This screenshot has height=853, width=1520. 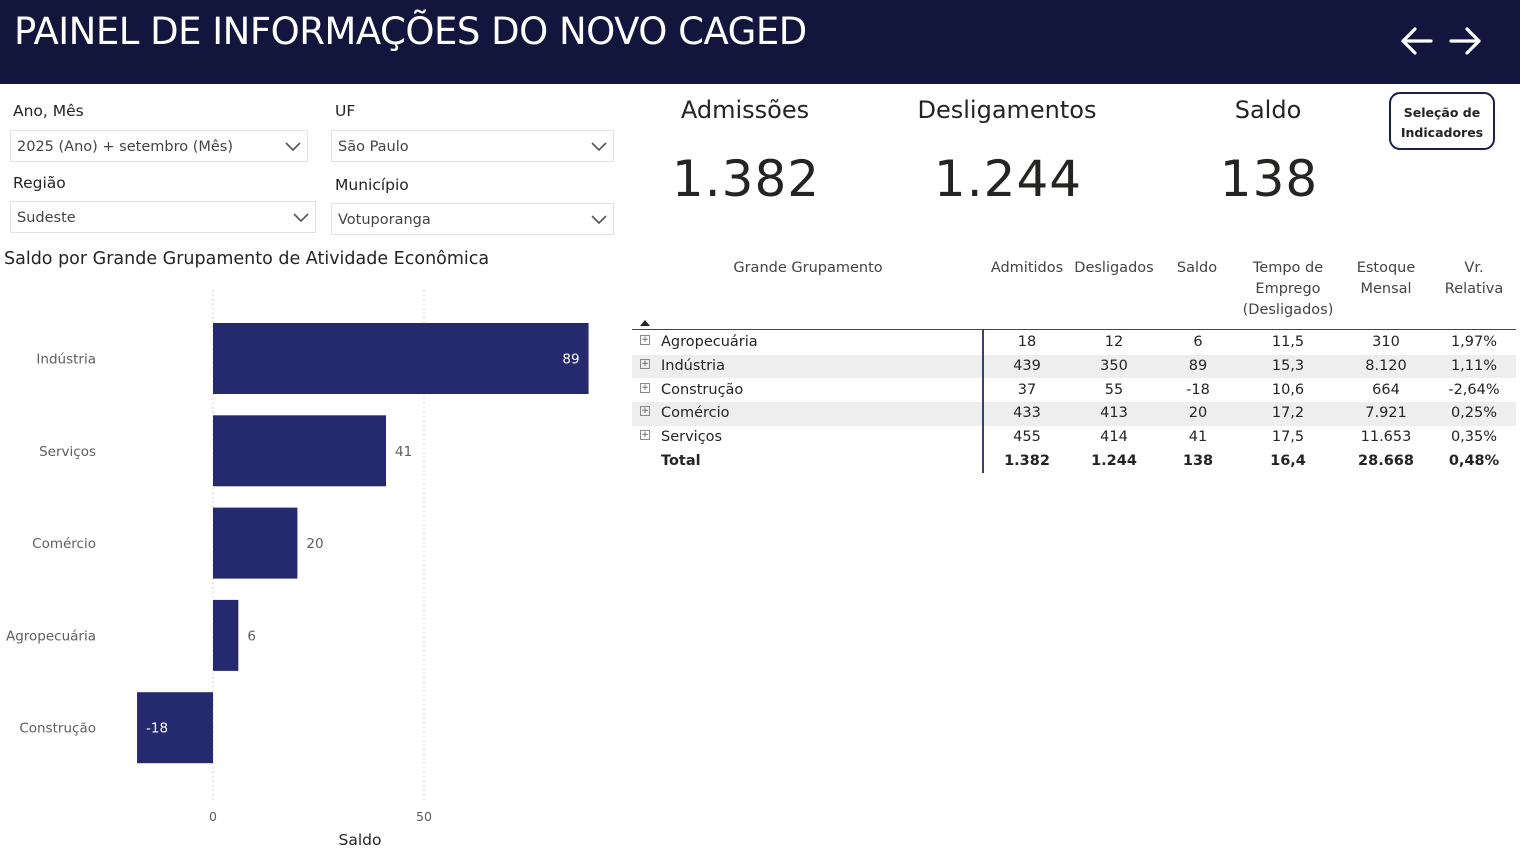 I want to click on cell-vr: 0,35%, so click(x=1474, y=437).